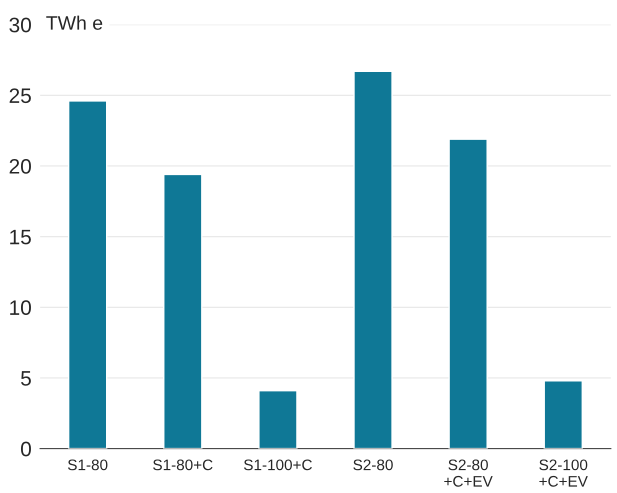  I want to click on x-tick-label: S1-100+C, so click(278, 464).